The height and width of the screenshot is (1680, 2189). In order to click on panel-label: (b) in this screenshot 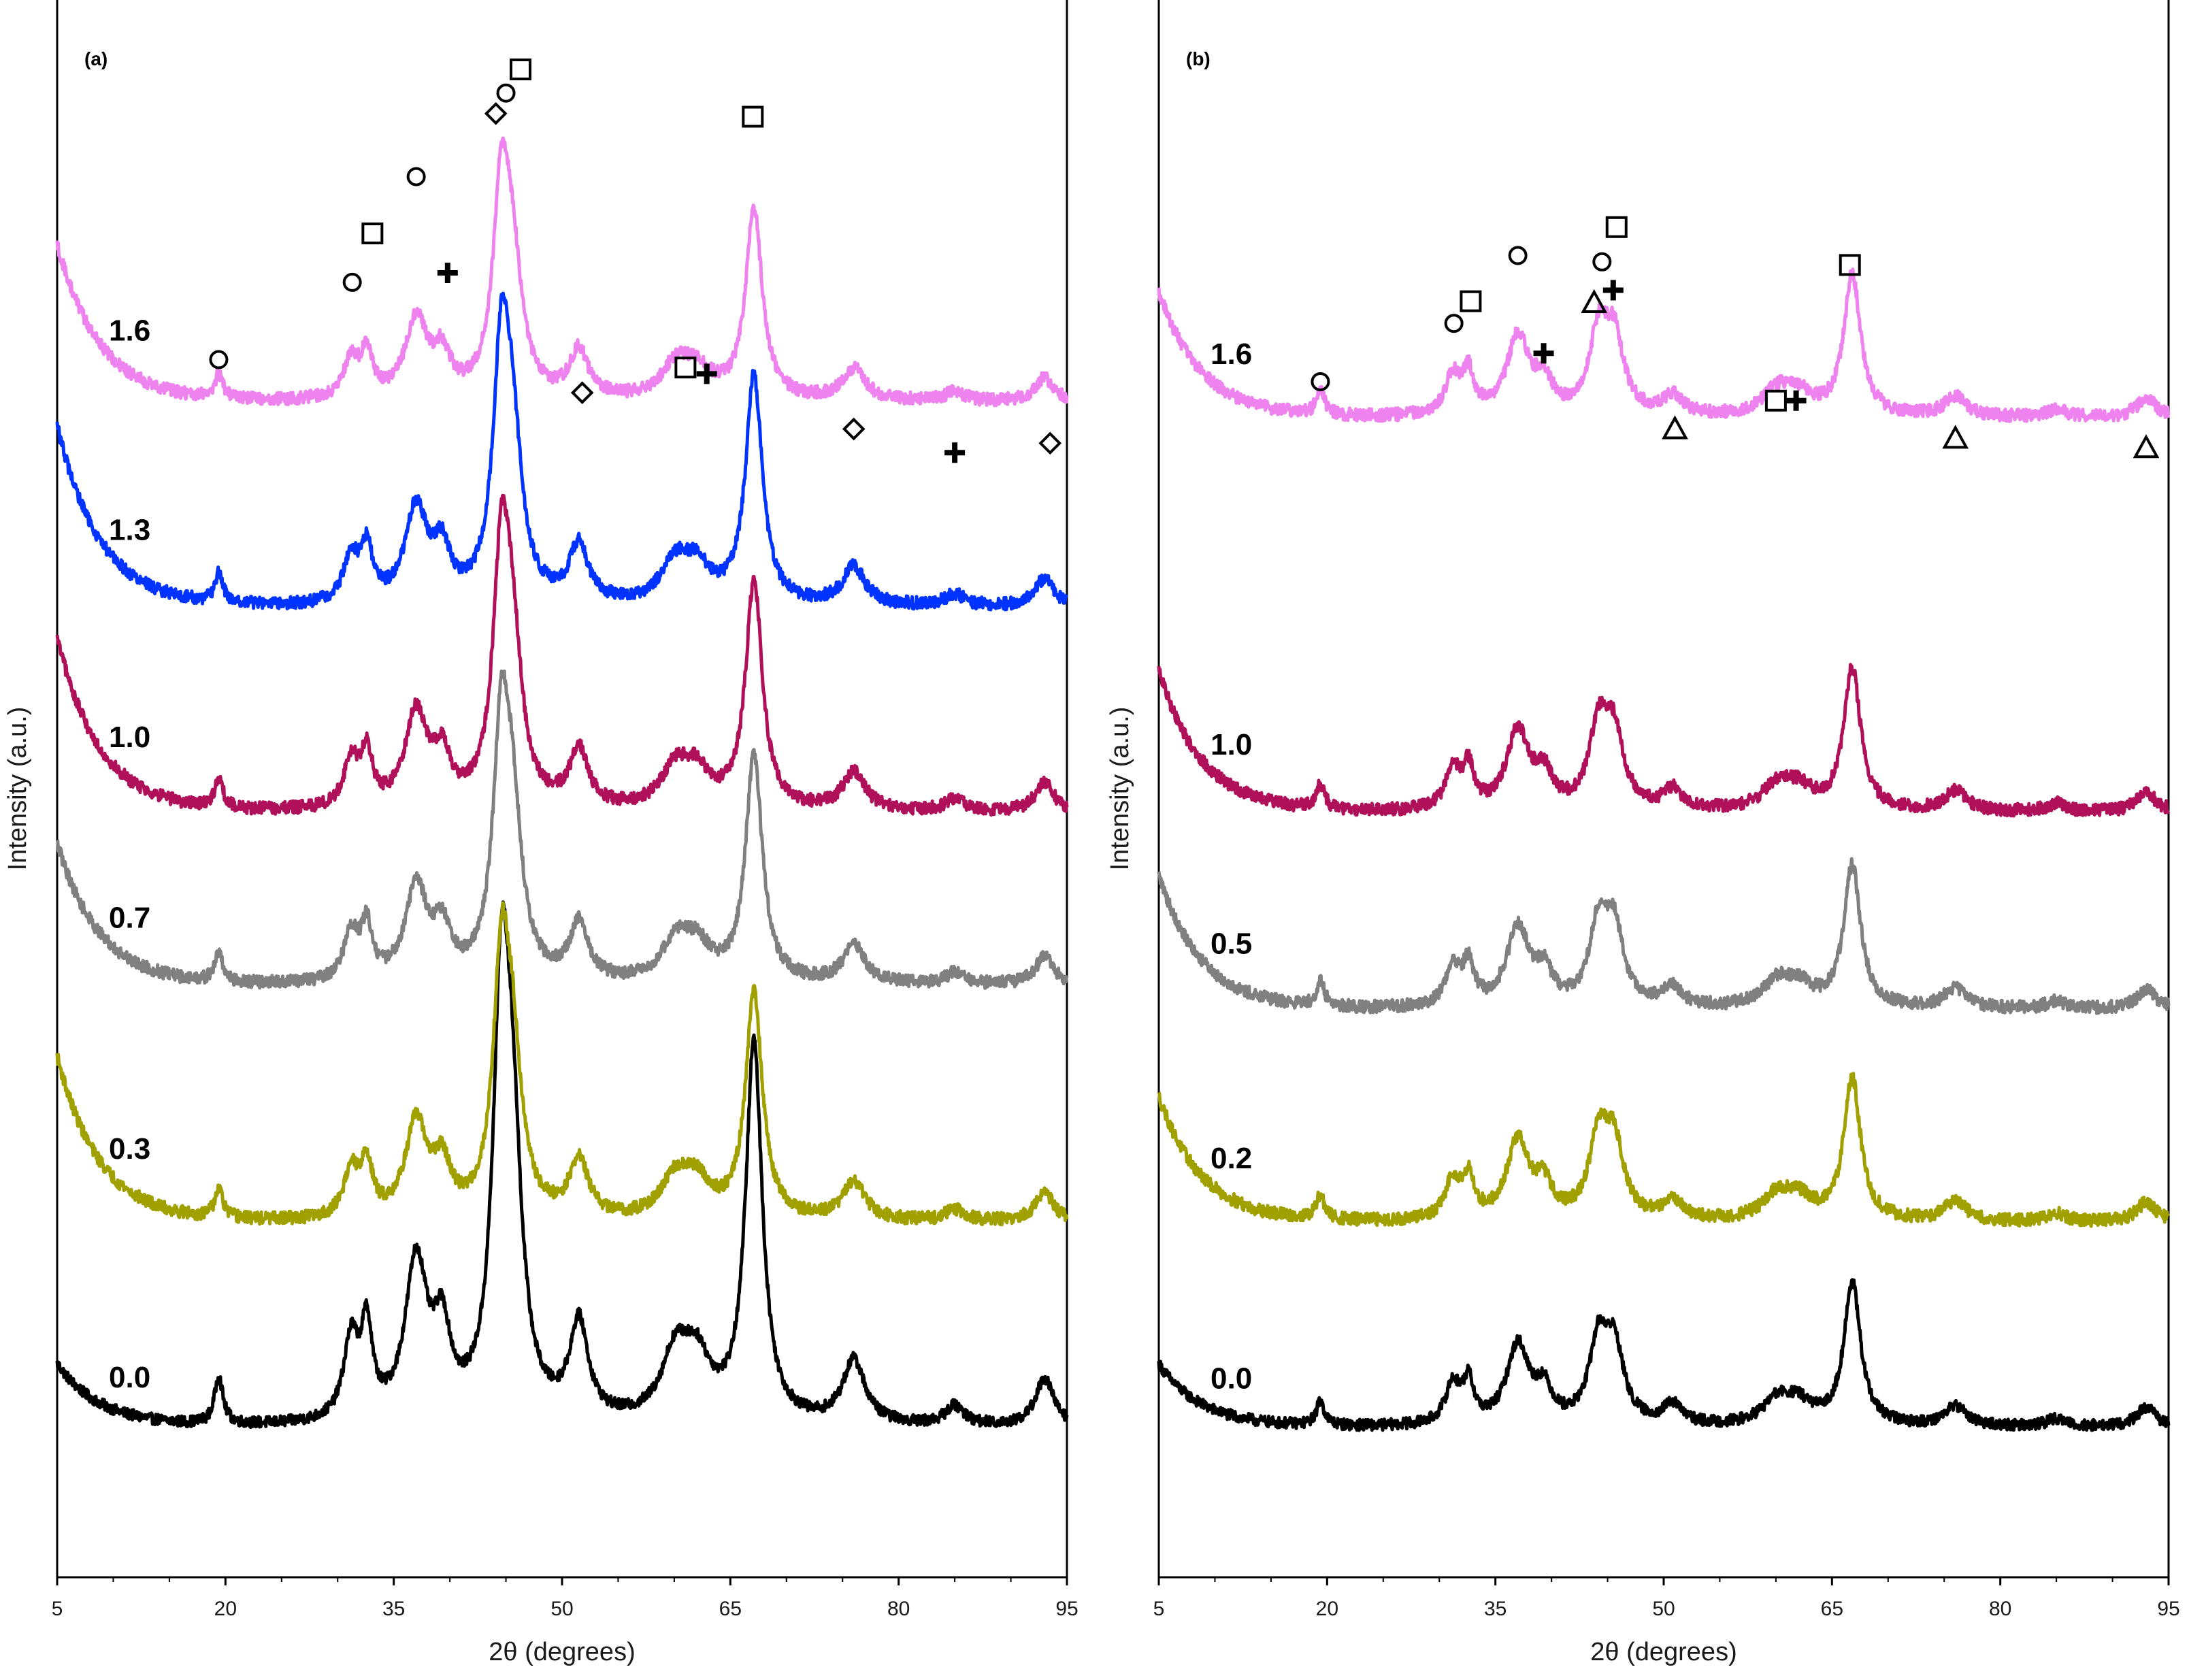, I will do `click(1198, 59)`.